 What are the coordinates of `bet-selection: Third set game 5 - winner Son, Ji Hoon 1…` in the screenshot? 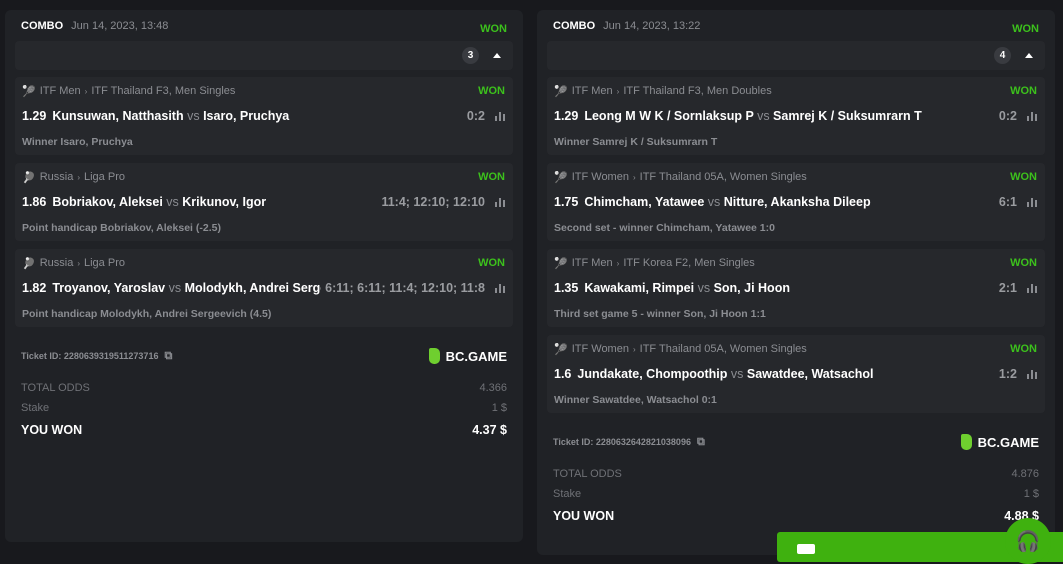 It's located at (660, 314).